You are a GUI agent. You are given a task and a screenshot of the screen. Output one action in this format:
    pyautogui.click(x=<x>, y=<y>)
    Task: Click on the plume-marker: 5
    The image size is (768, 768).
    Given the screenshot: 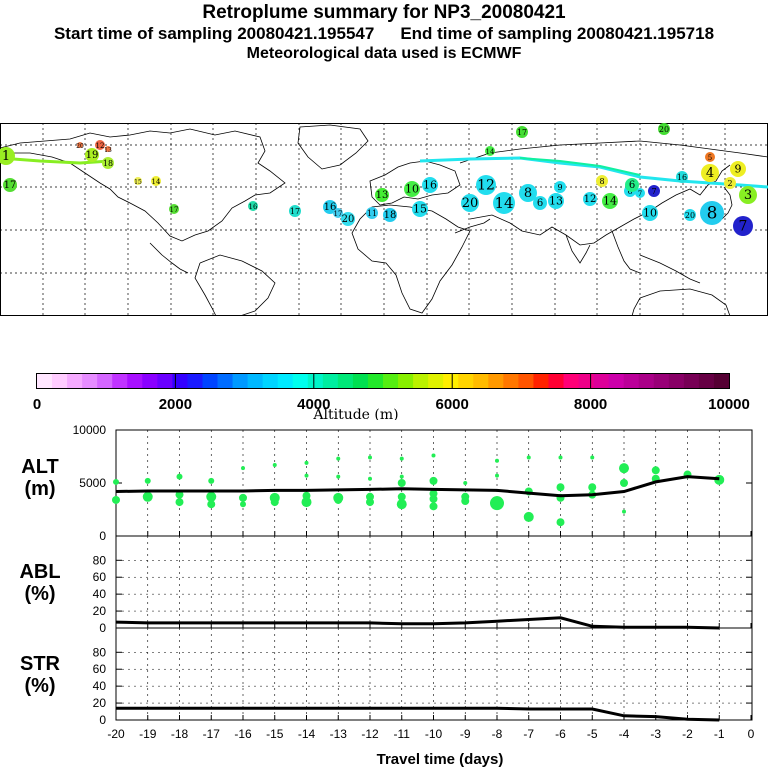 What is the action you would take?
    pyautogui.click(x=710, y=157)
    